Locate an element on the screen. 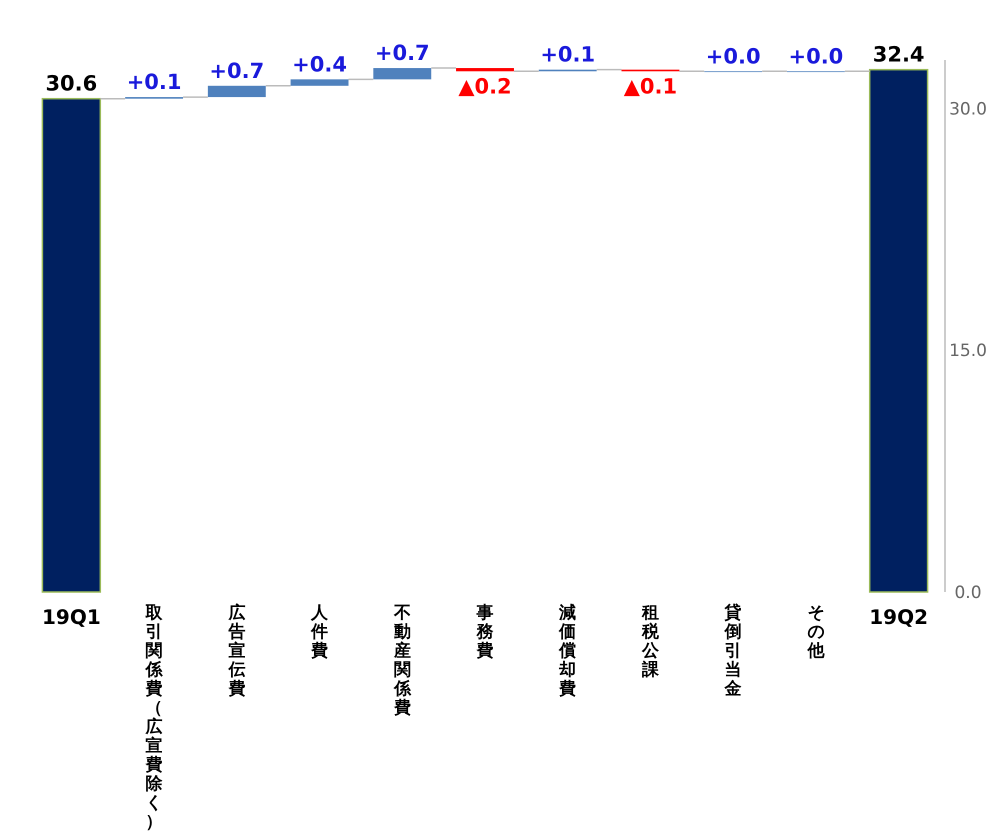  y-tick-label: 30.0 is located at coordinates (968, 109).